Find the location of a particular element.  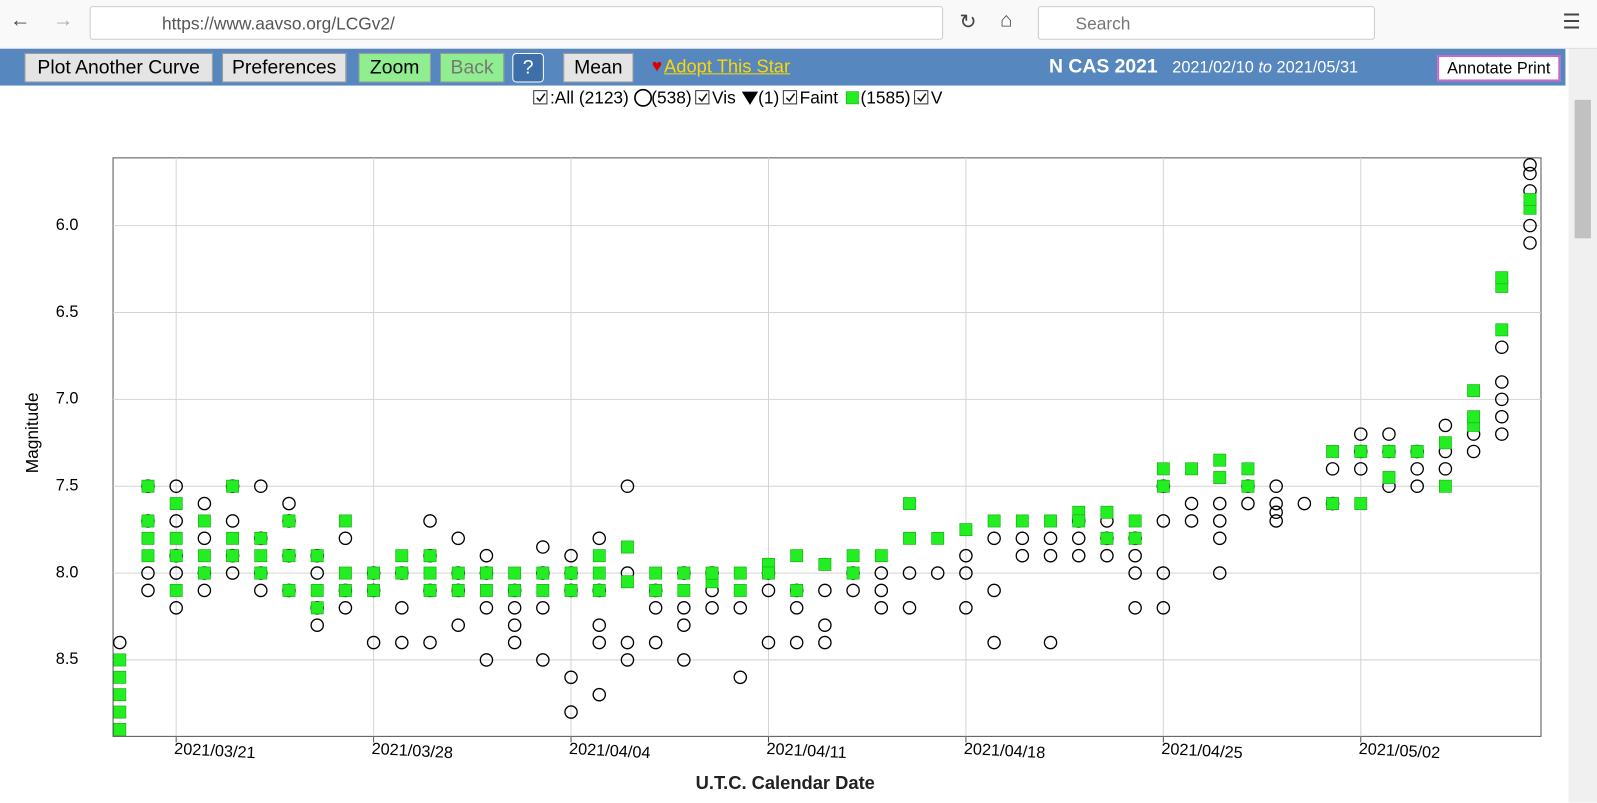

legend-checkbox is located at coordinates (921, 97).